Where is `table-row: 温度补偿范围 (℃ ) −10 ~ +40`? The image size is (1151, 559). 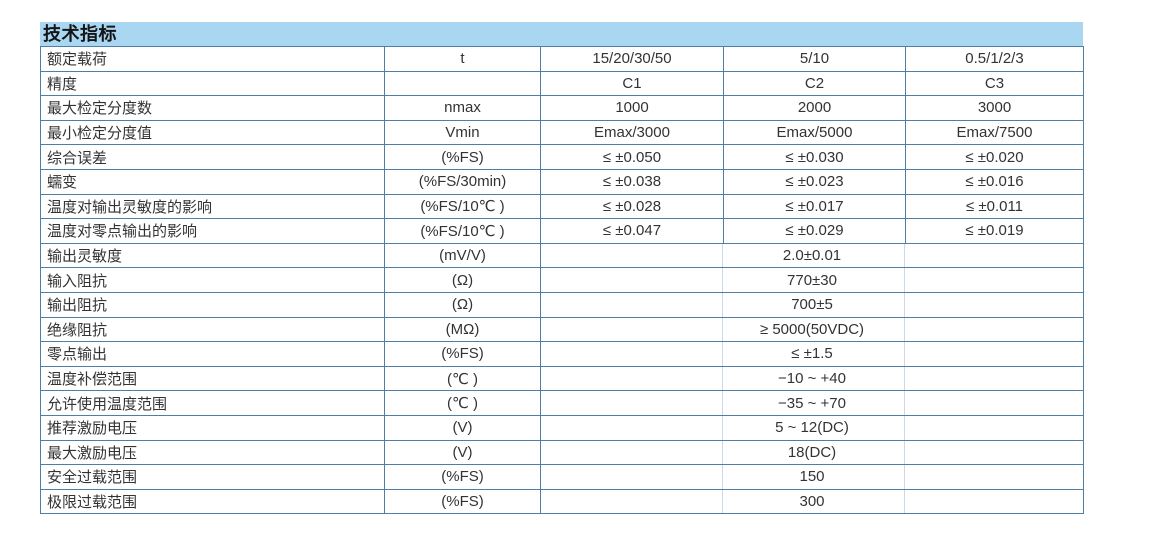
table-row: 温度补偿范围 (℃ ) −10 ~ +40 is located at coordinates (562, 378).